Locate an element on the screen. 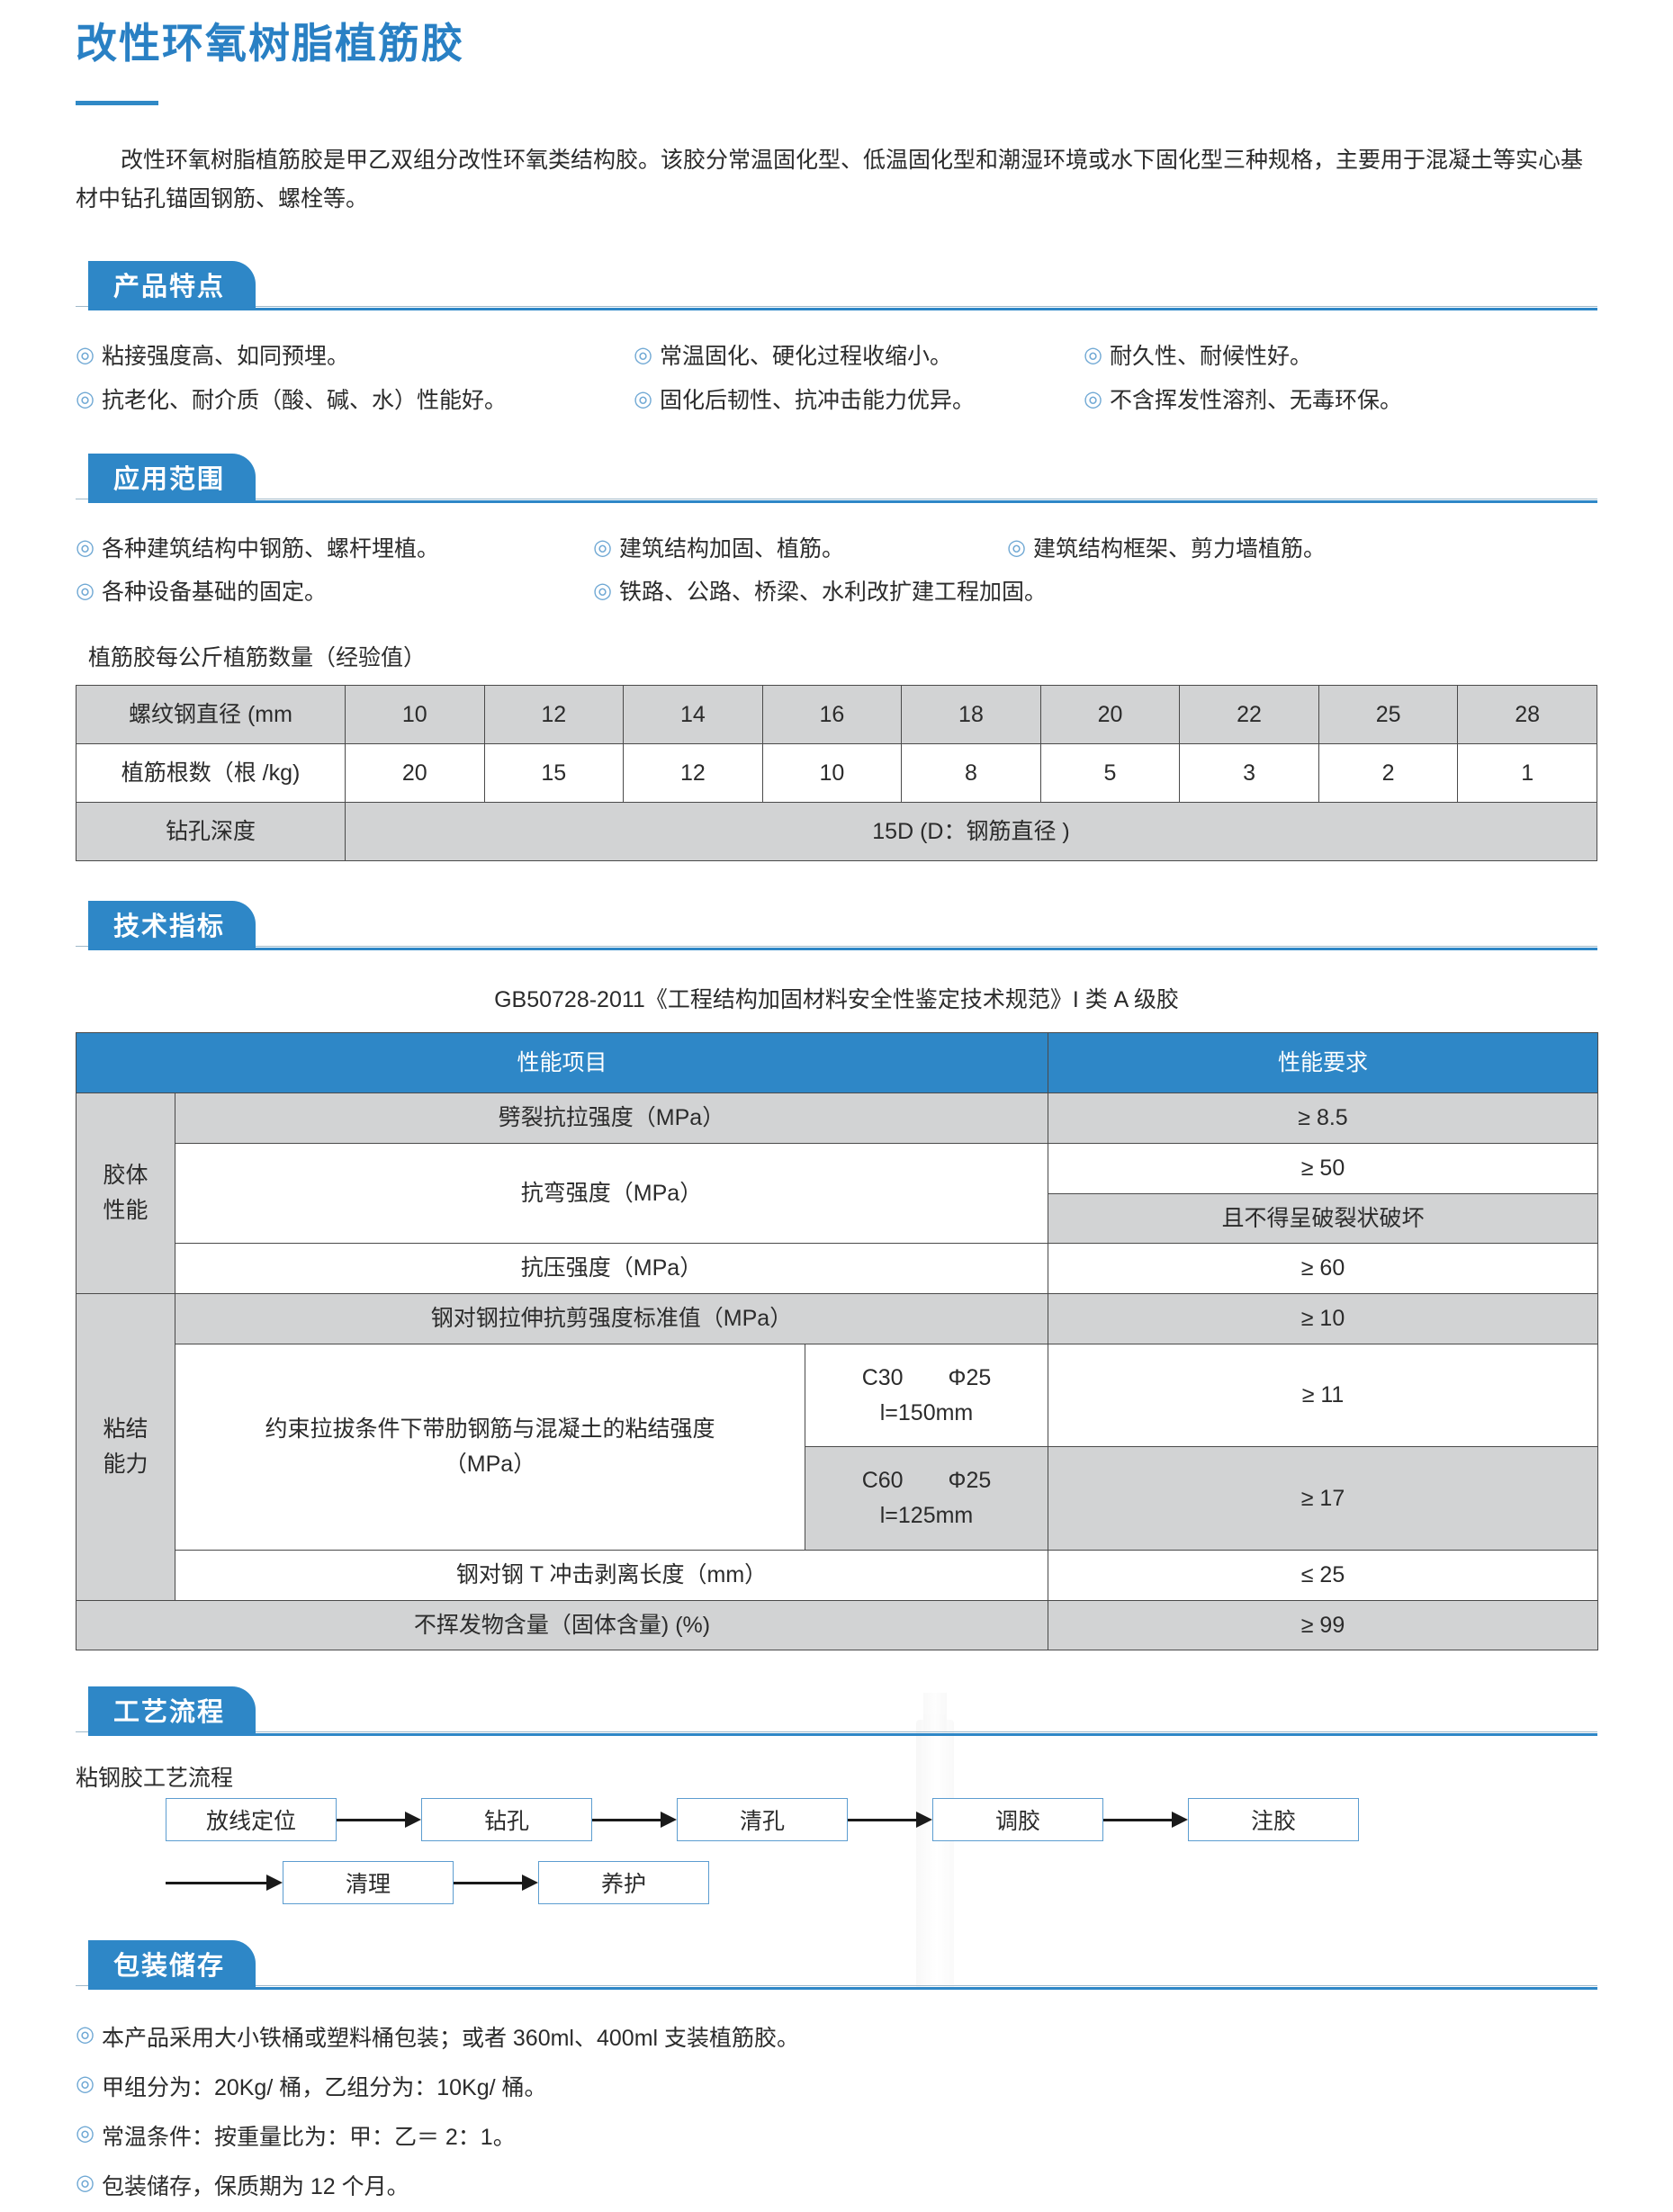 This screenshot has width=1673, height=2212. table-row: 螺纹钢直径 (mm 10 12 14 16 18 20 22 25 28 is located at coordinates (836, 714).